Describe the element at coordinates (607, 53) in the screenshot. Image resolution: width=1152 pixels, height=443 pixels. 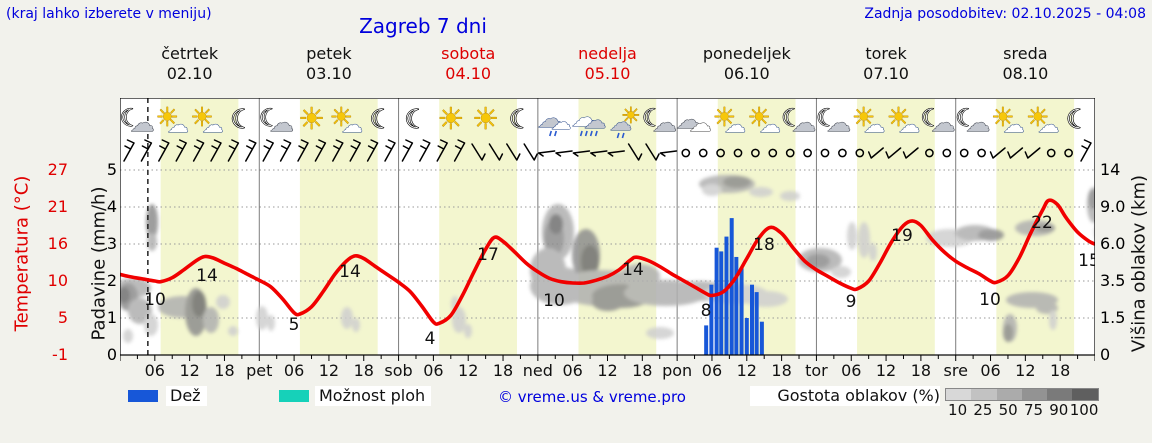
I see `day-name: nedelja` at that location.